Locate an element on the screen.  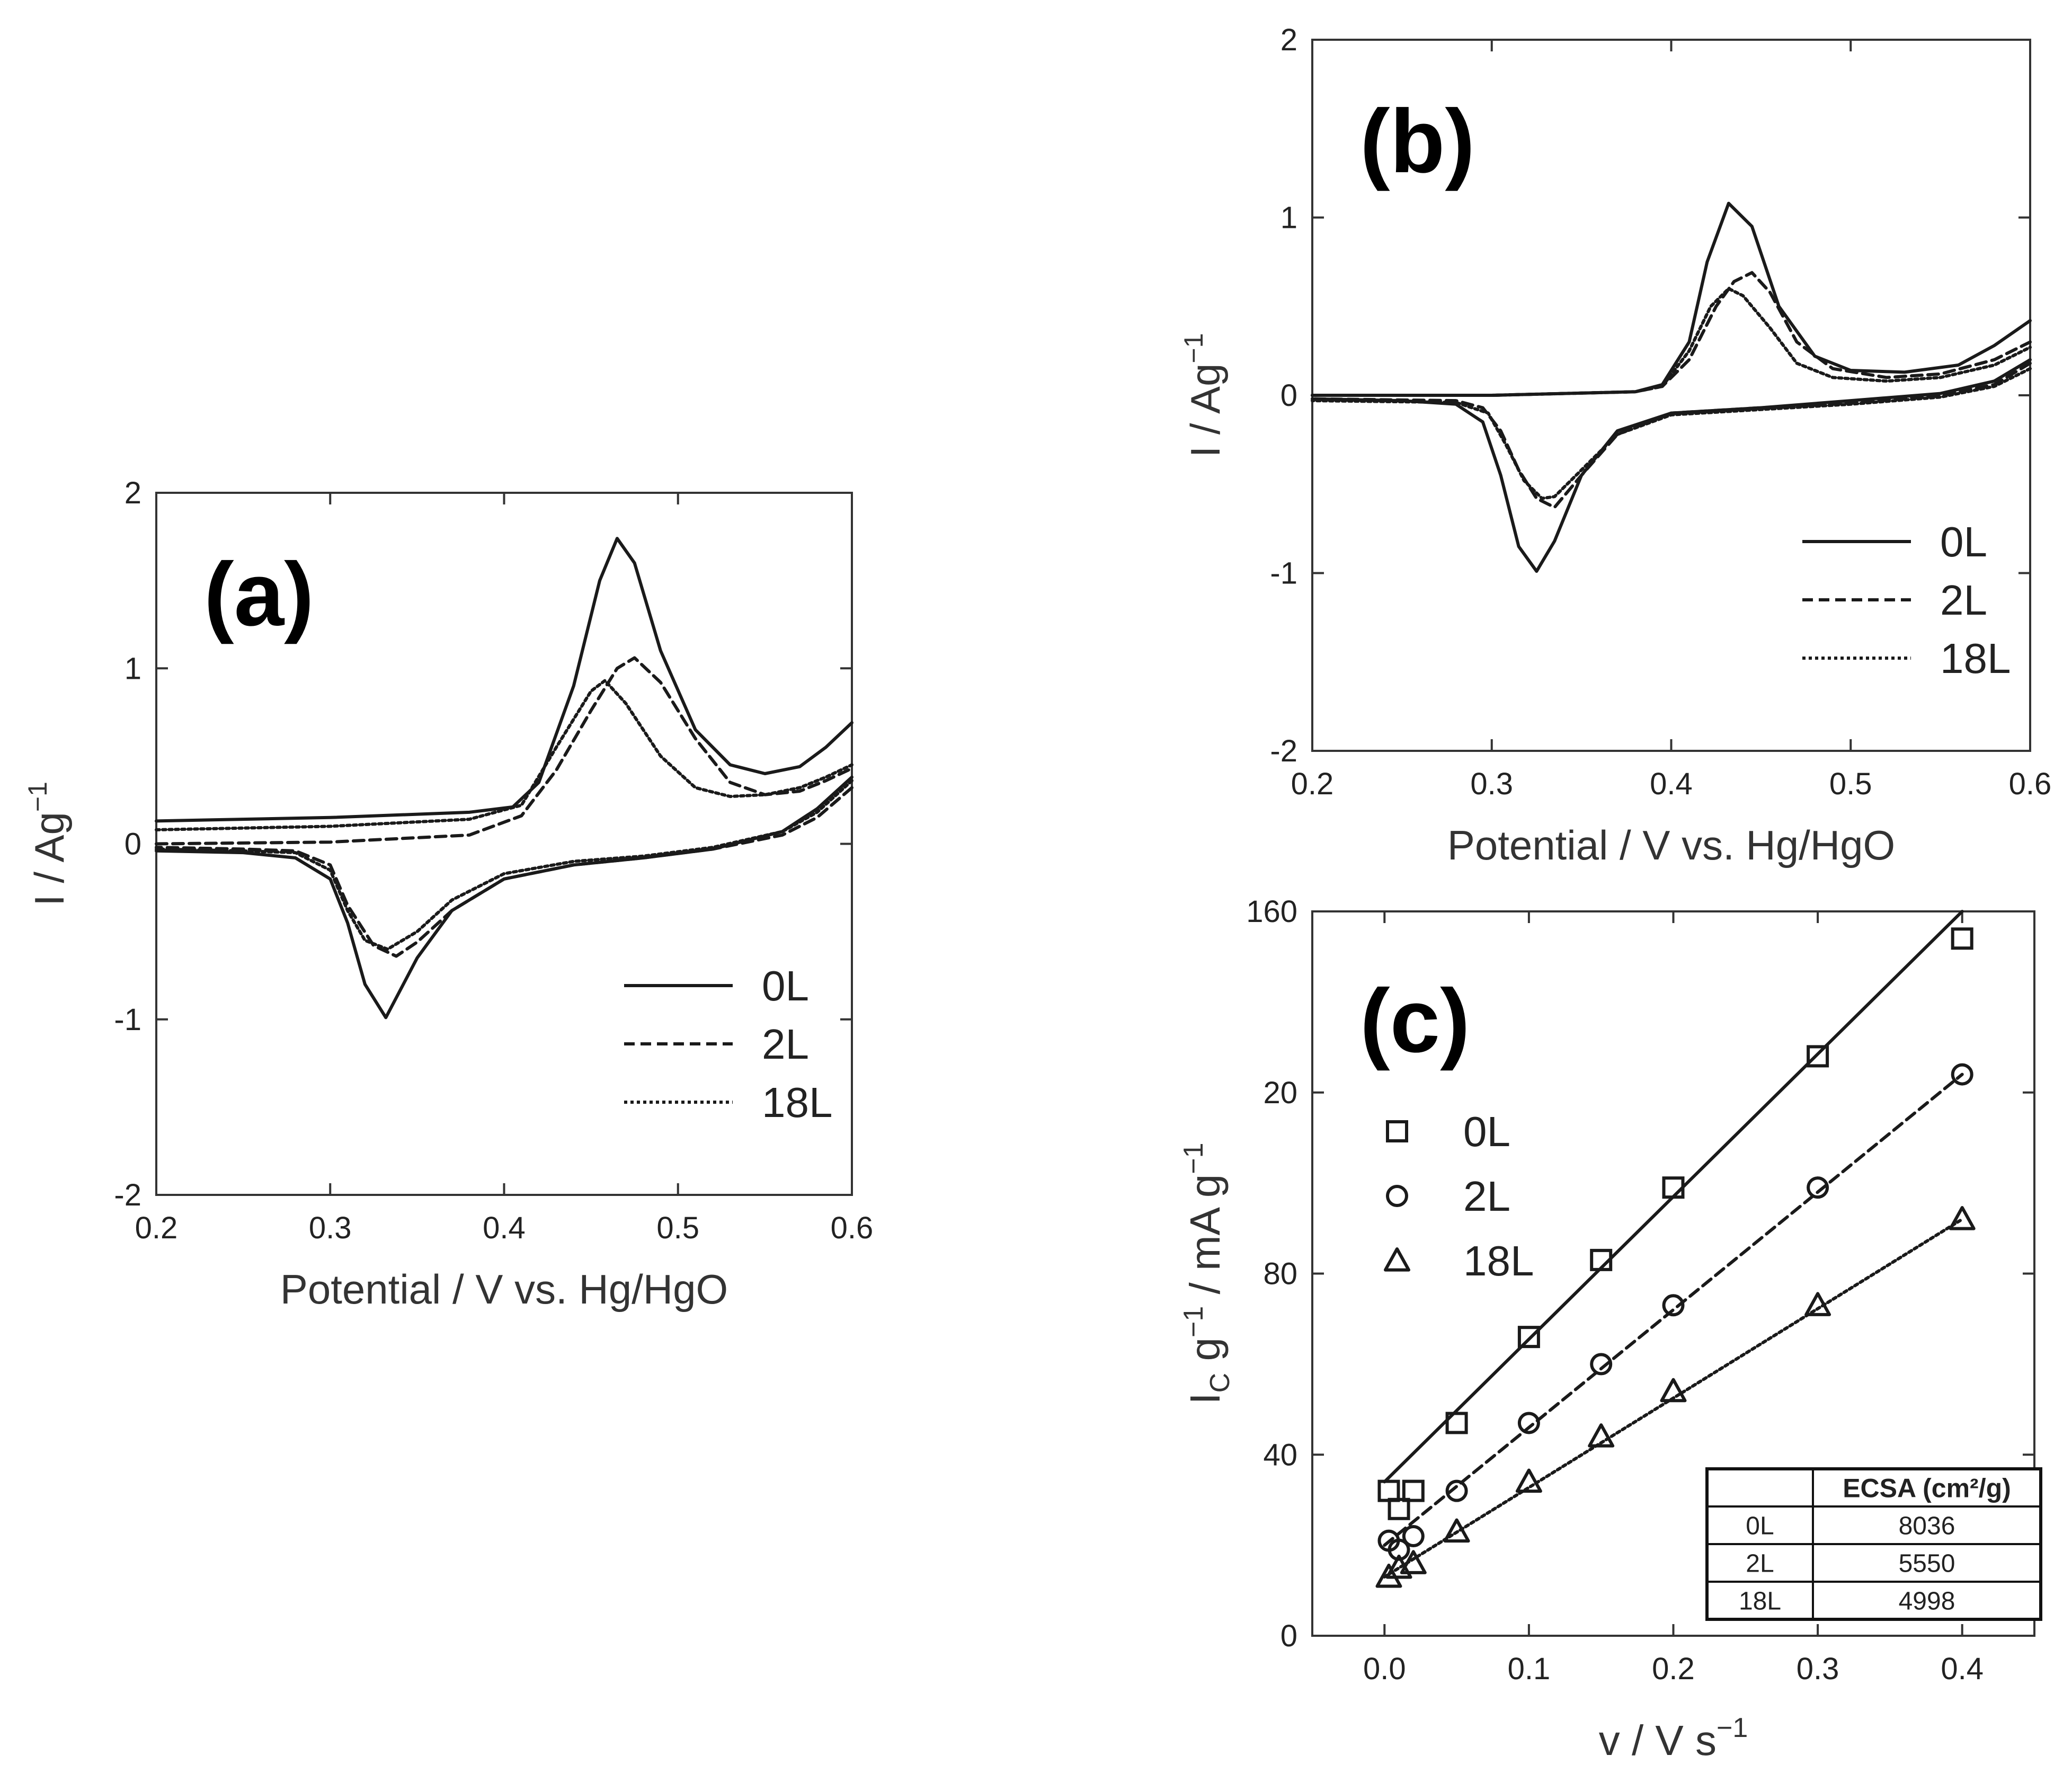
series-0L-anodic is located at coordinates (504, 680).